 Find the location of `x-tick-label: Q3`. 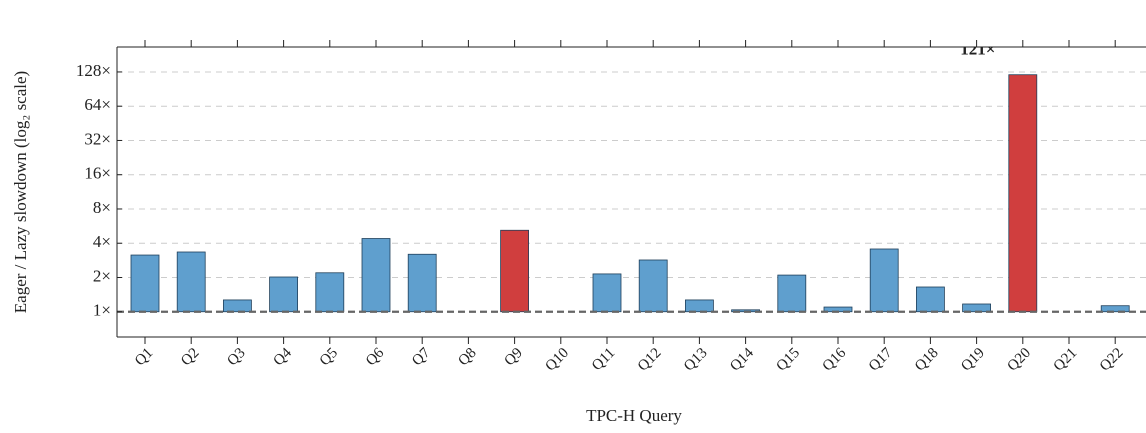

x-tick-label: Q3 is located at coordinates (236, 357).